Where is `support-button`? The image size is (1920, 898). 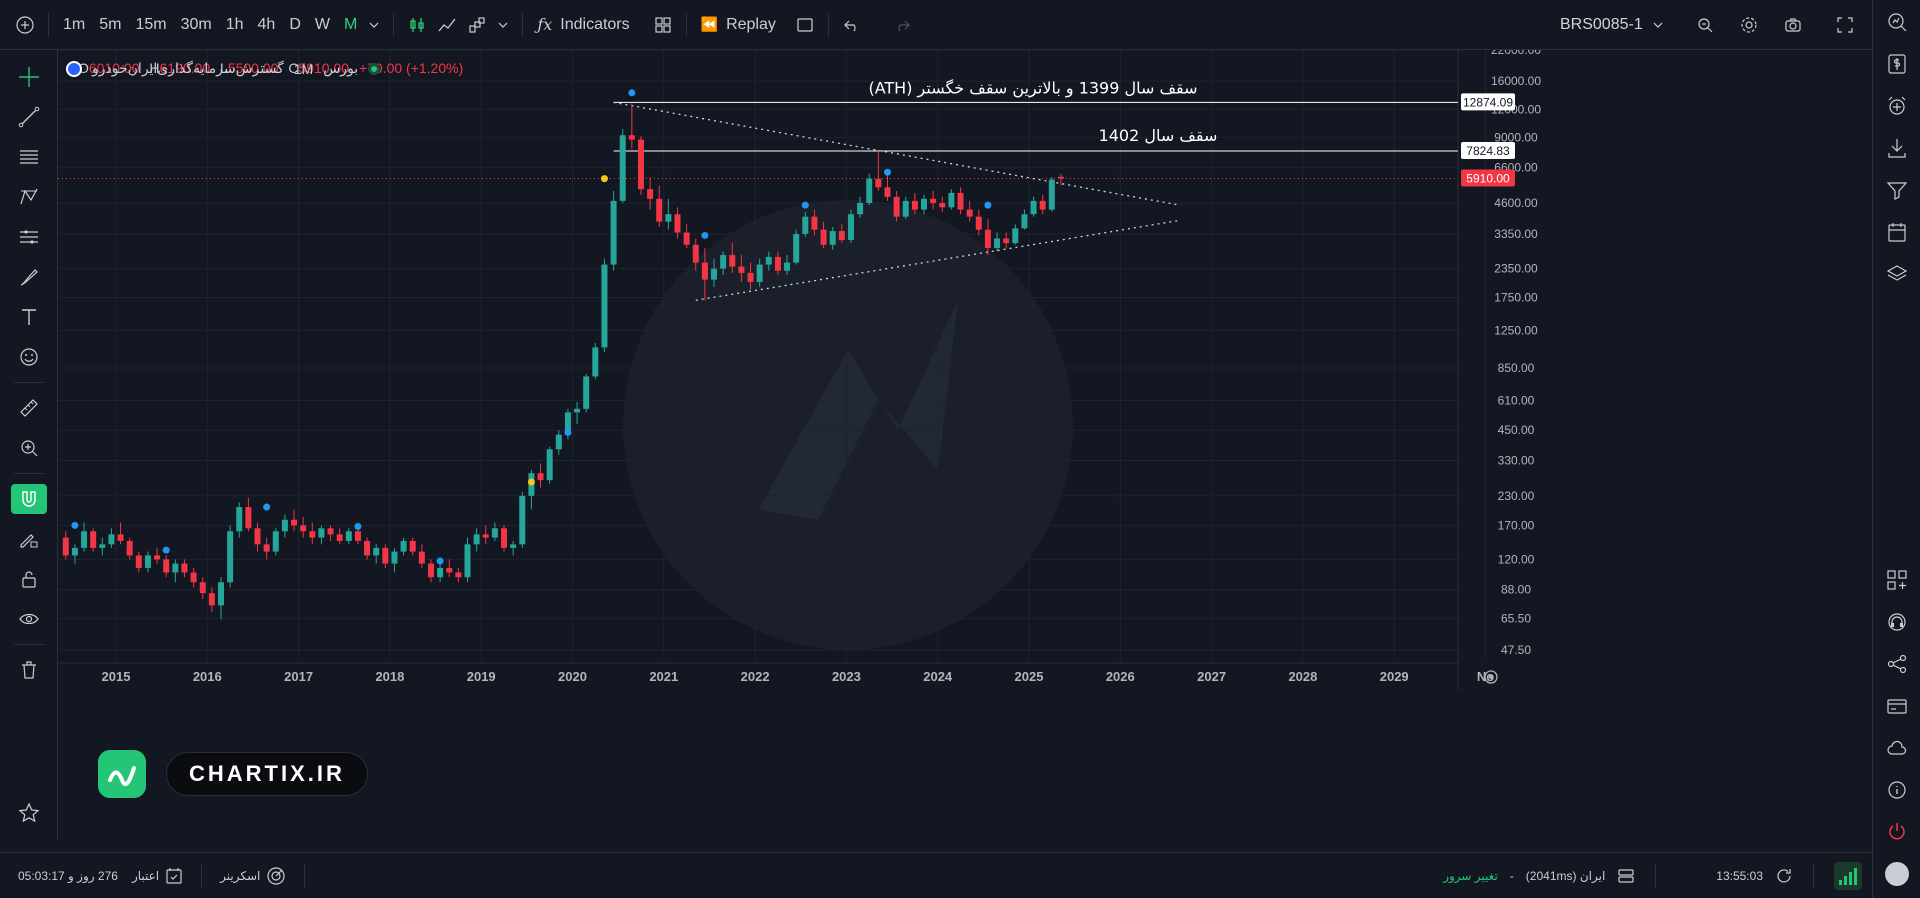 support-button is located at coordinates (1897, 622).